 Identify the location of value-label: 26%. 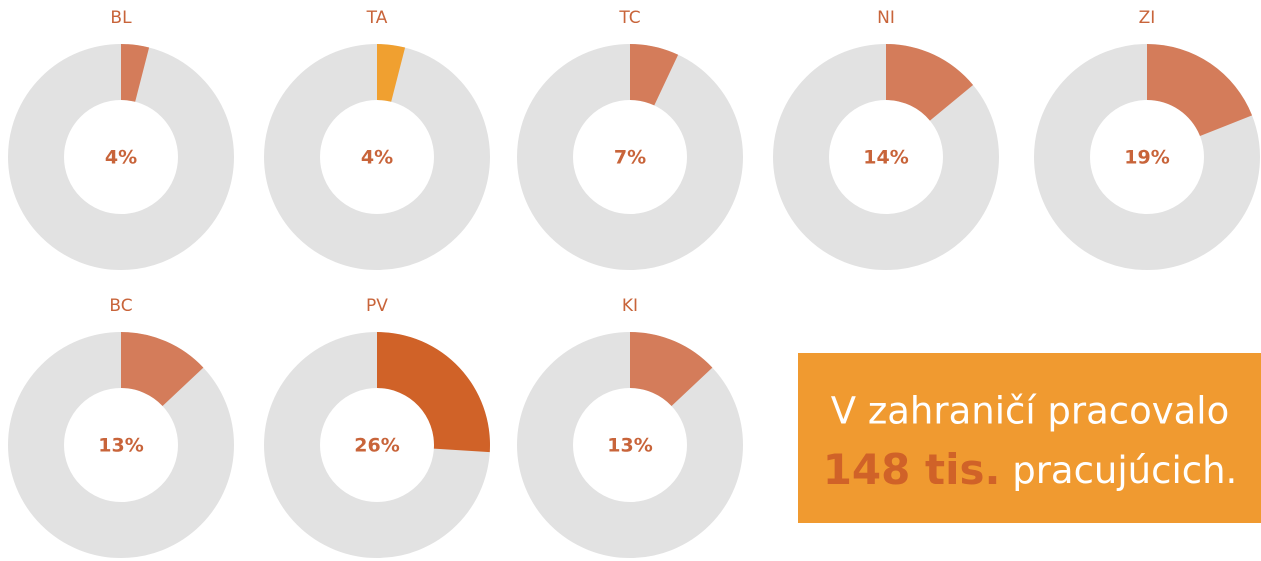
(376, 446).